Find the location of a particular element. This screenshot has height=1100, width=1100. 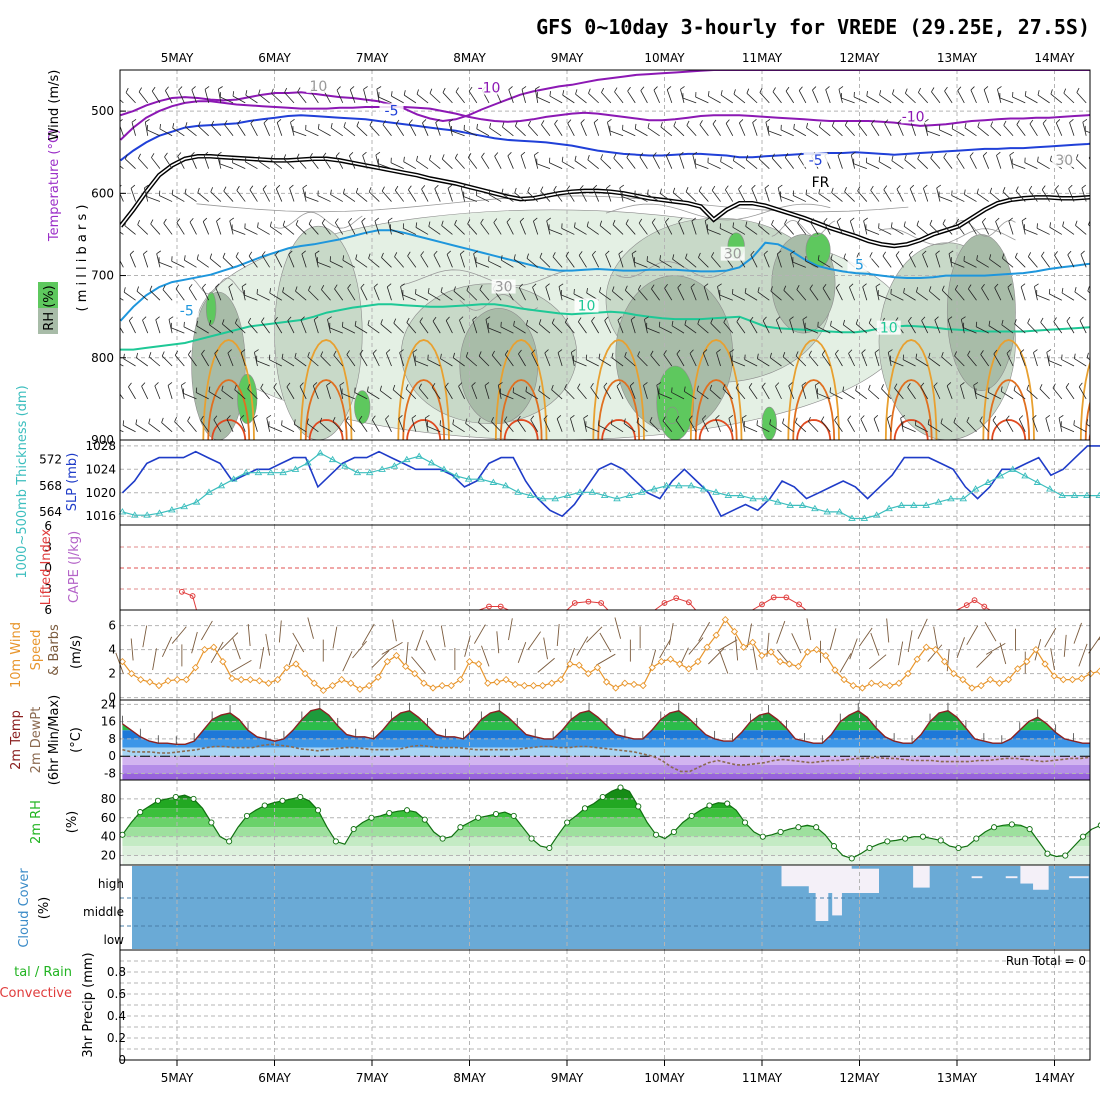

date-label-bottom: 5MAY is located at coordinates (177, 1078).